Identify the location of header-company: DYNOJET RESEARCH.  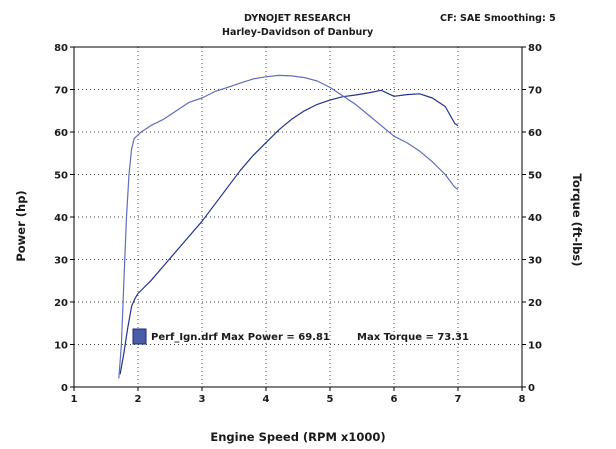
(297, 18).